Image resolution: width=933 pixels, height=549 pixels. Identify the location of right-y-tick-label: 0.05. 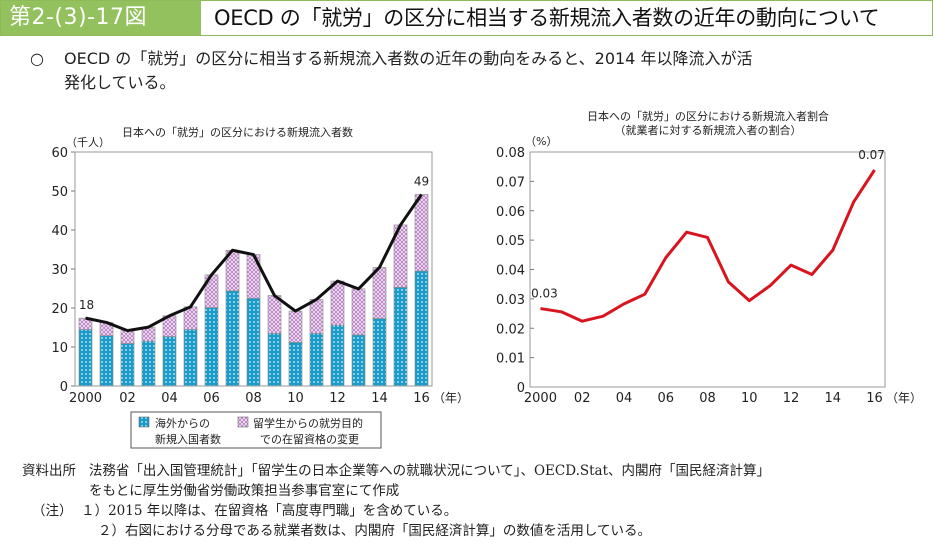
(510, 241).